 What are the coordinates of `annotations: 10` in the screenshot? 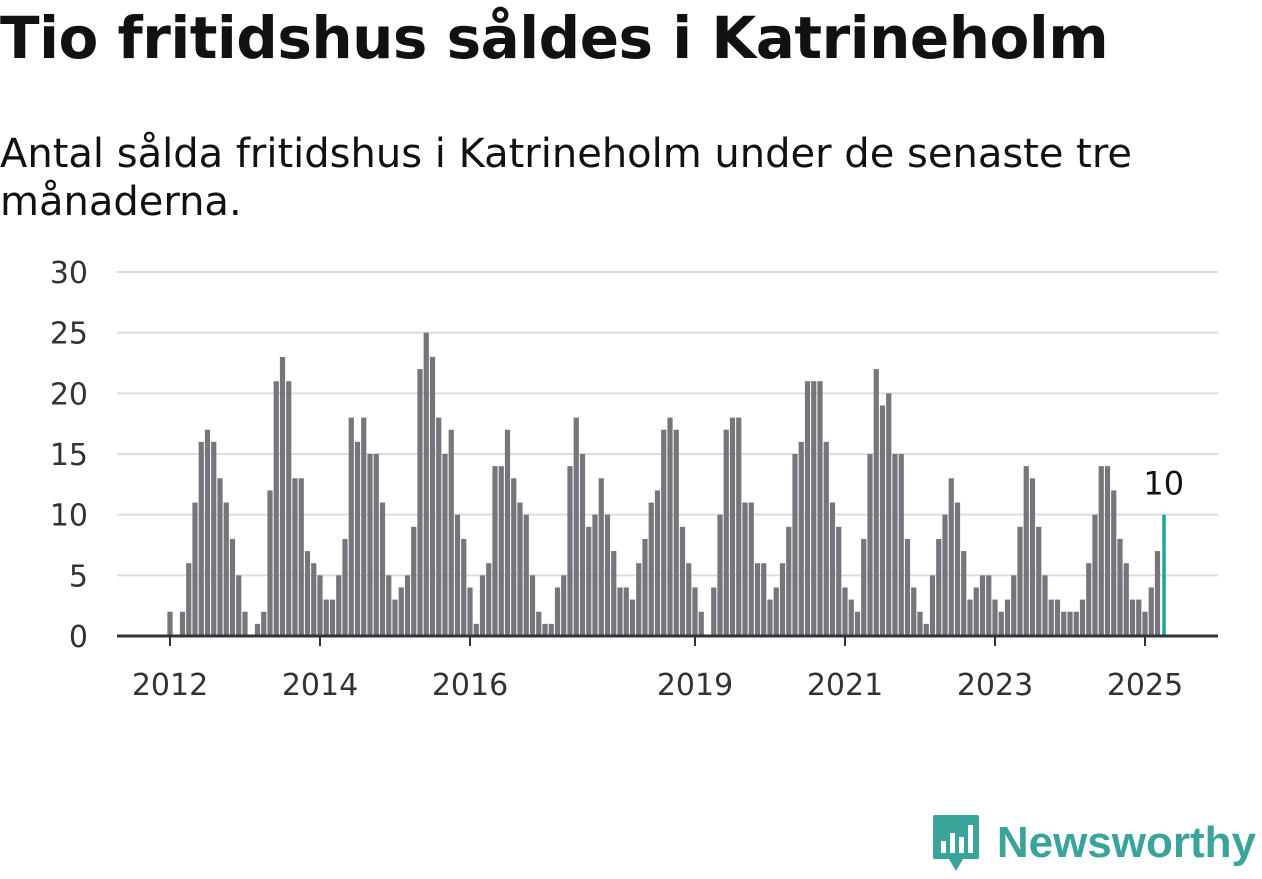 It's located at (1163, 484).